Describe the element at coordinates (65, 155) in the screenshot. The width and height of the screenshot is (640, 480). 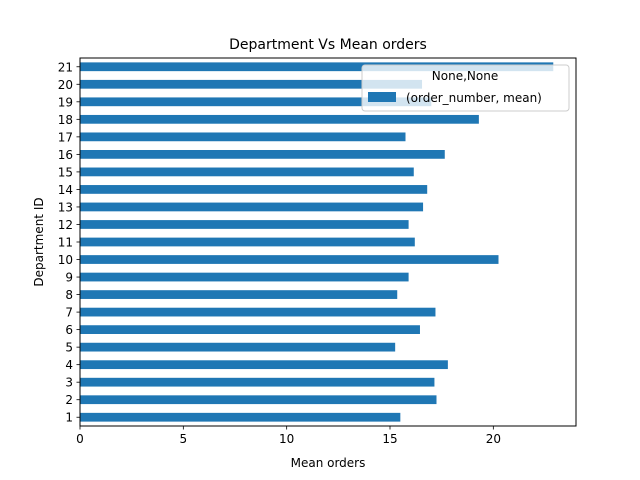
I see `y-tick-label: 16` at that location.